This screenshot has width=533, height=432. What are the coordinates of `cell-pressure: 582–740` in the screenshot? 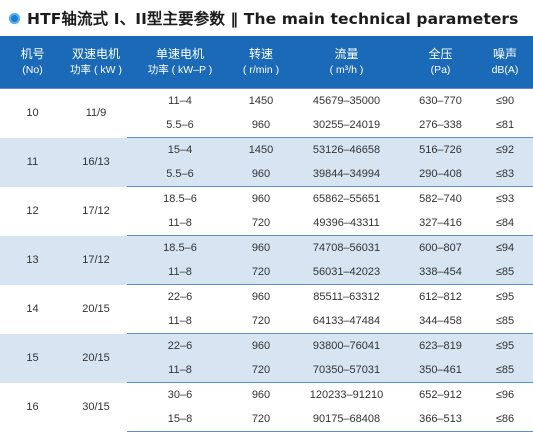 It's located at (440, 198).